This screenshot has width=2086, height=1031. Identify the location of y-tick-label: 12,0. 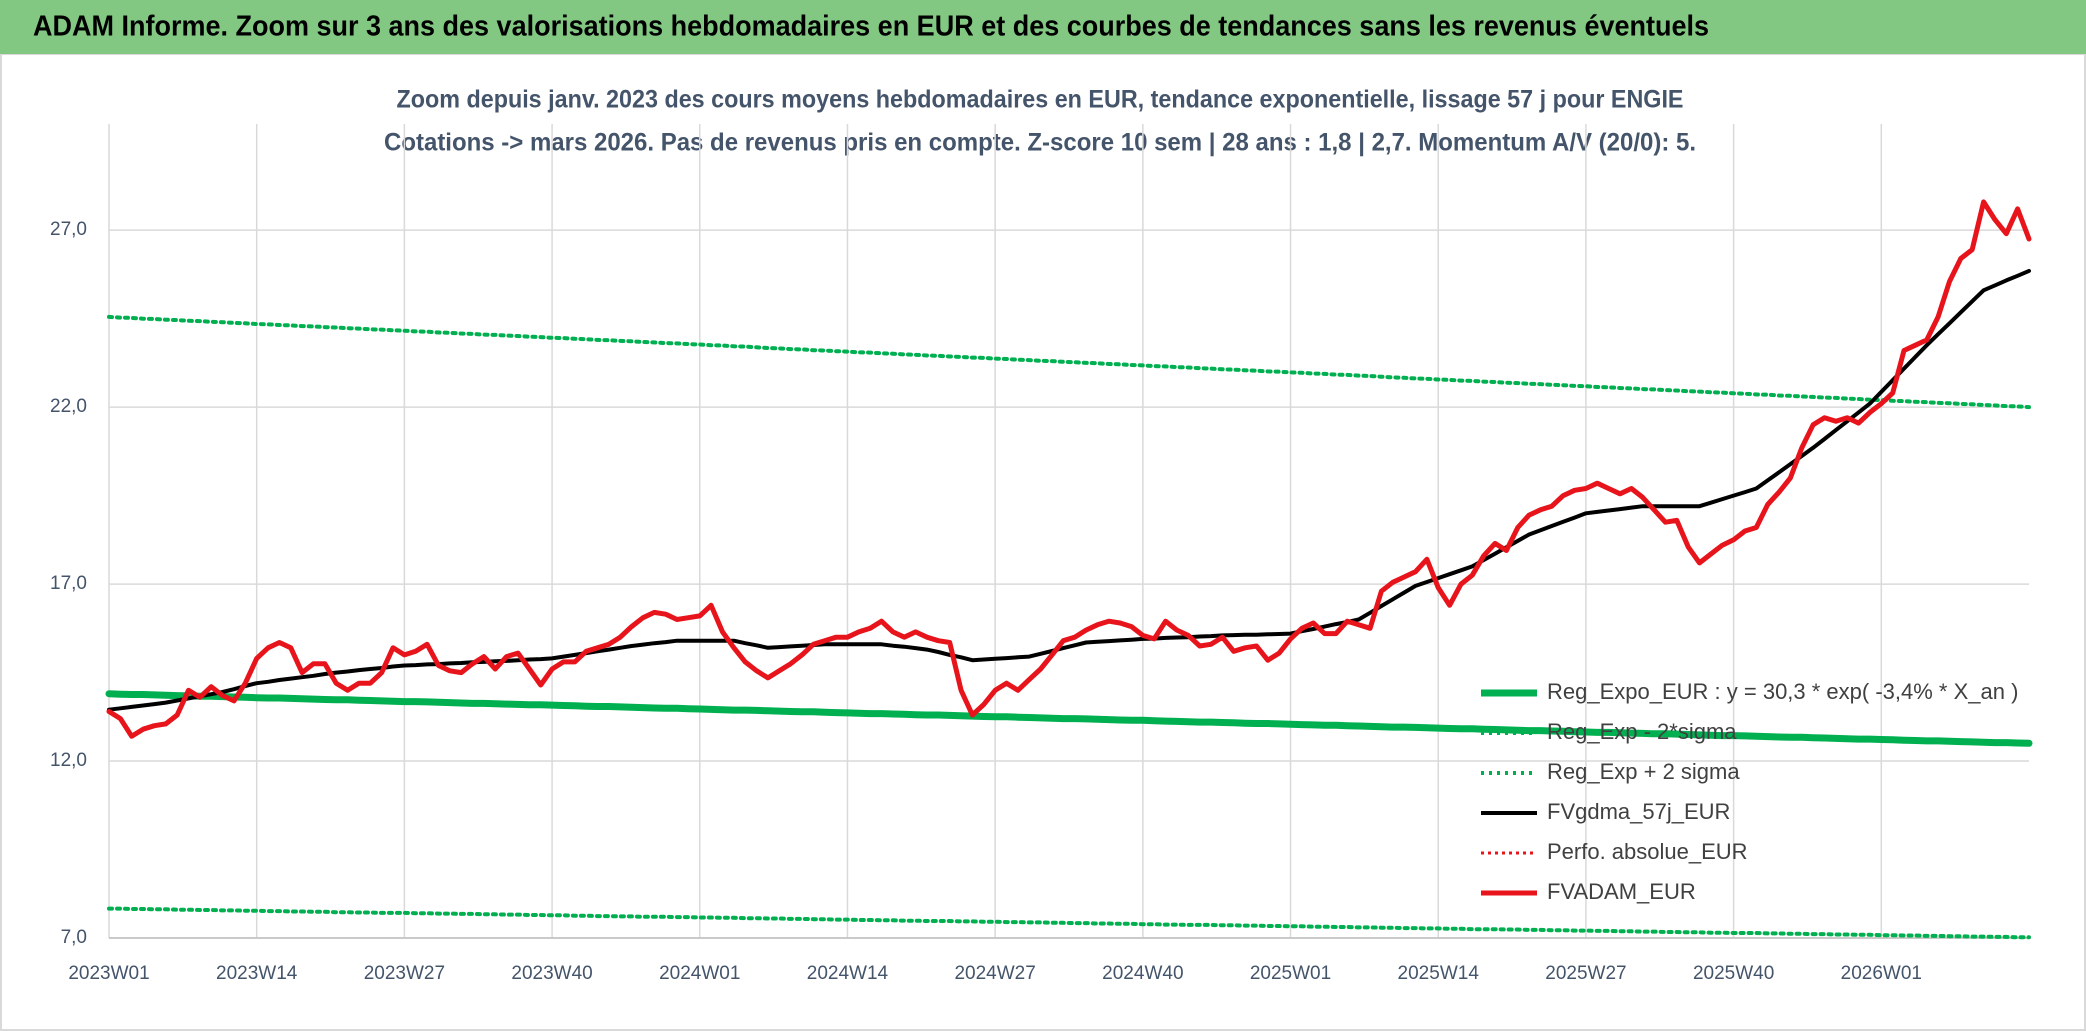
(68, 760).